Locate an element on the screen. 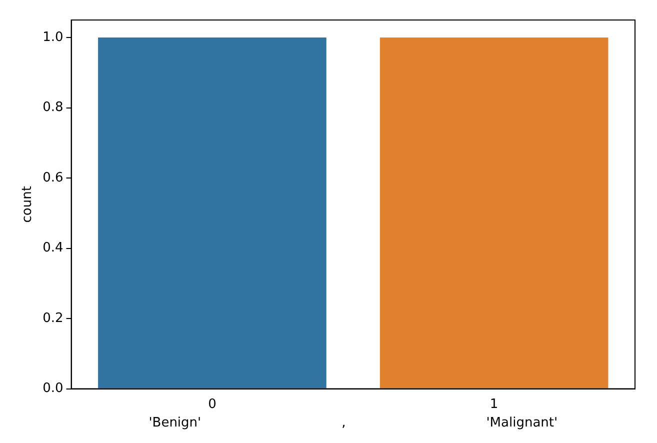 The height and width of the screenshot is (443, 657). y-tick-label: 1.0 is located at coordinates (53, 37).